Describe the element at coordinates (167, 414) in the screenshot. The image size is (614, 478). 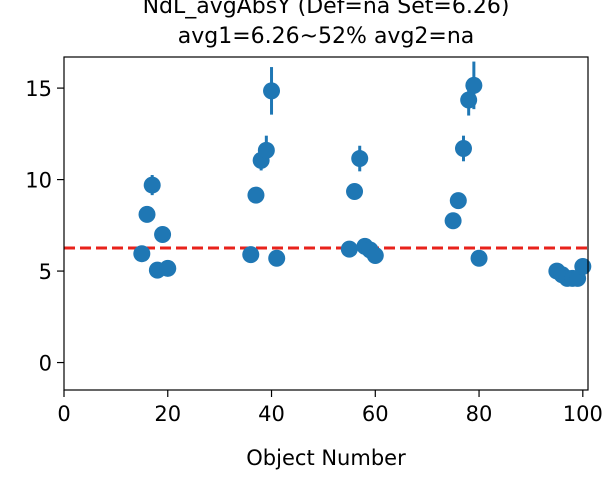
I see `x-tick-label-1: 20` at that location.